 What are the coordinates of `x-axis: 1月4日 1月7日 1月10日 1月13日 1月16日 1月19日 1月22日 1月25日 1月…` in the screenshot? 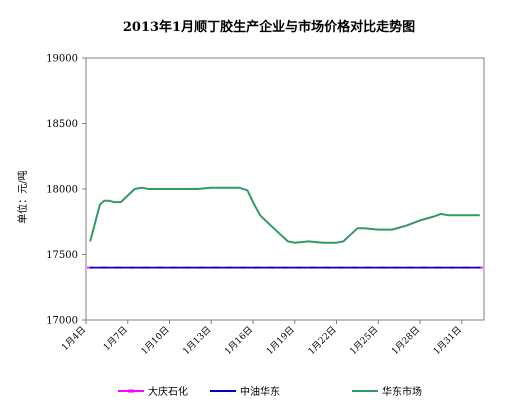 It's located at (262, 338).